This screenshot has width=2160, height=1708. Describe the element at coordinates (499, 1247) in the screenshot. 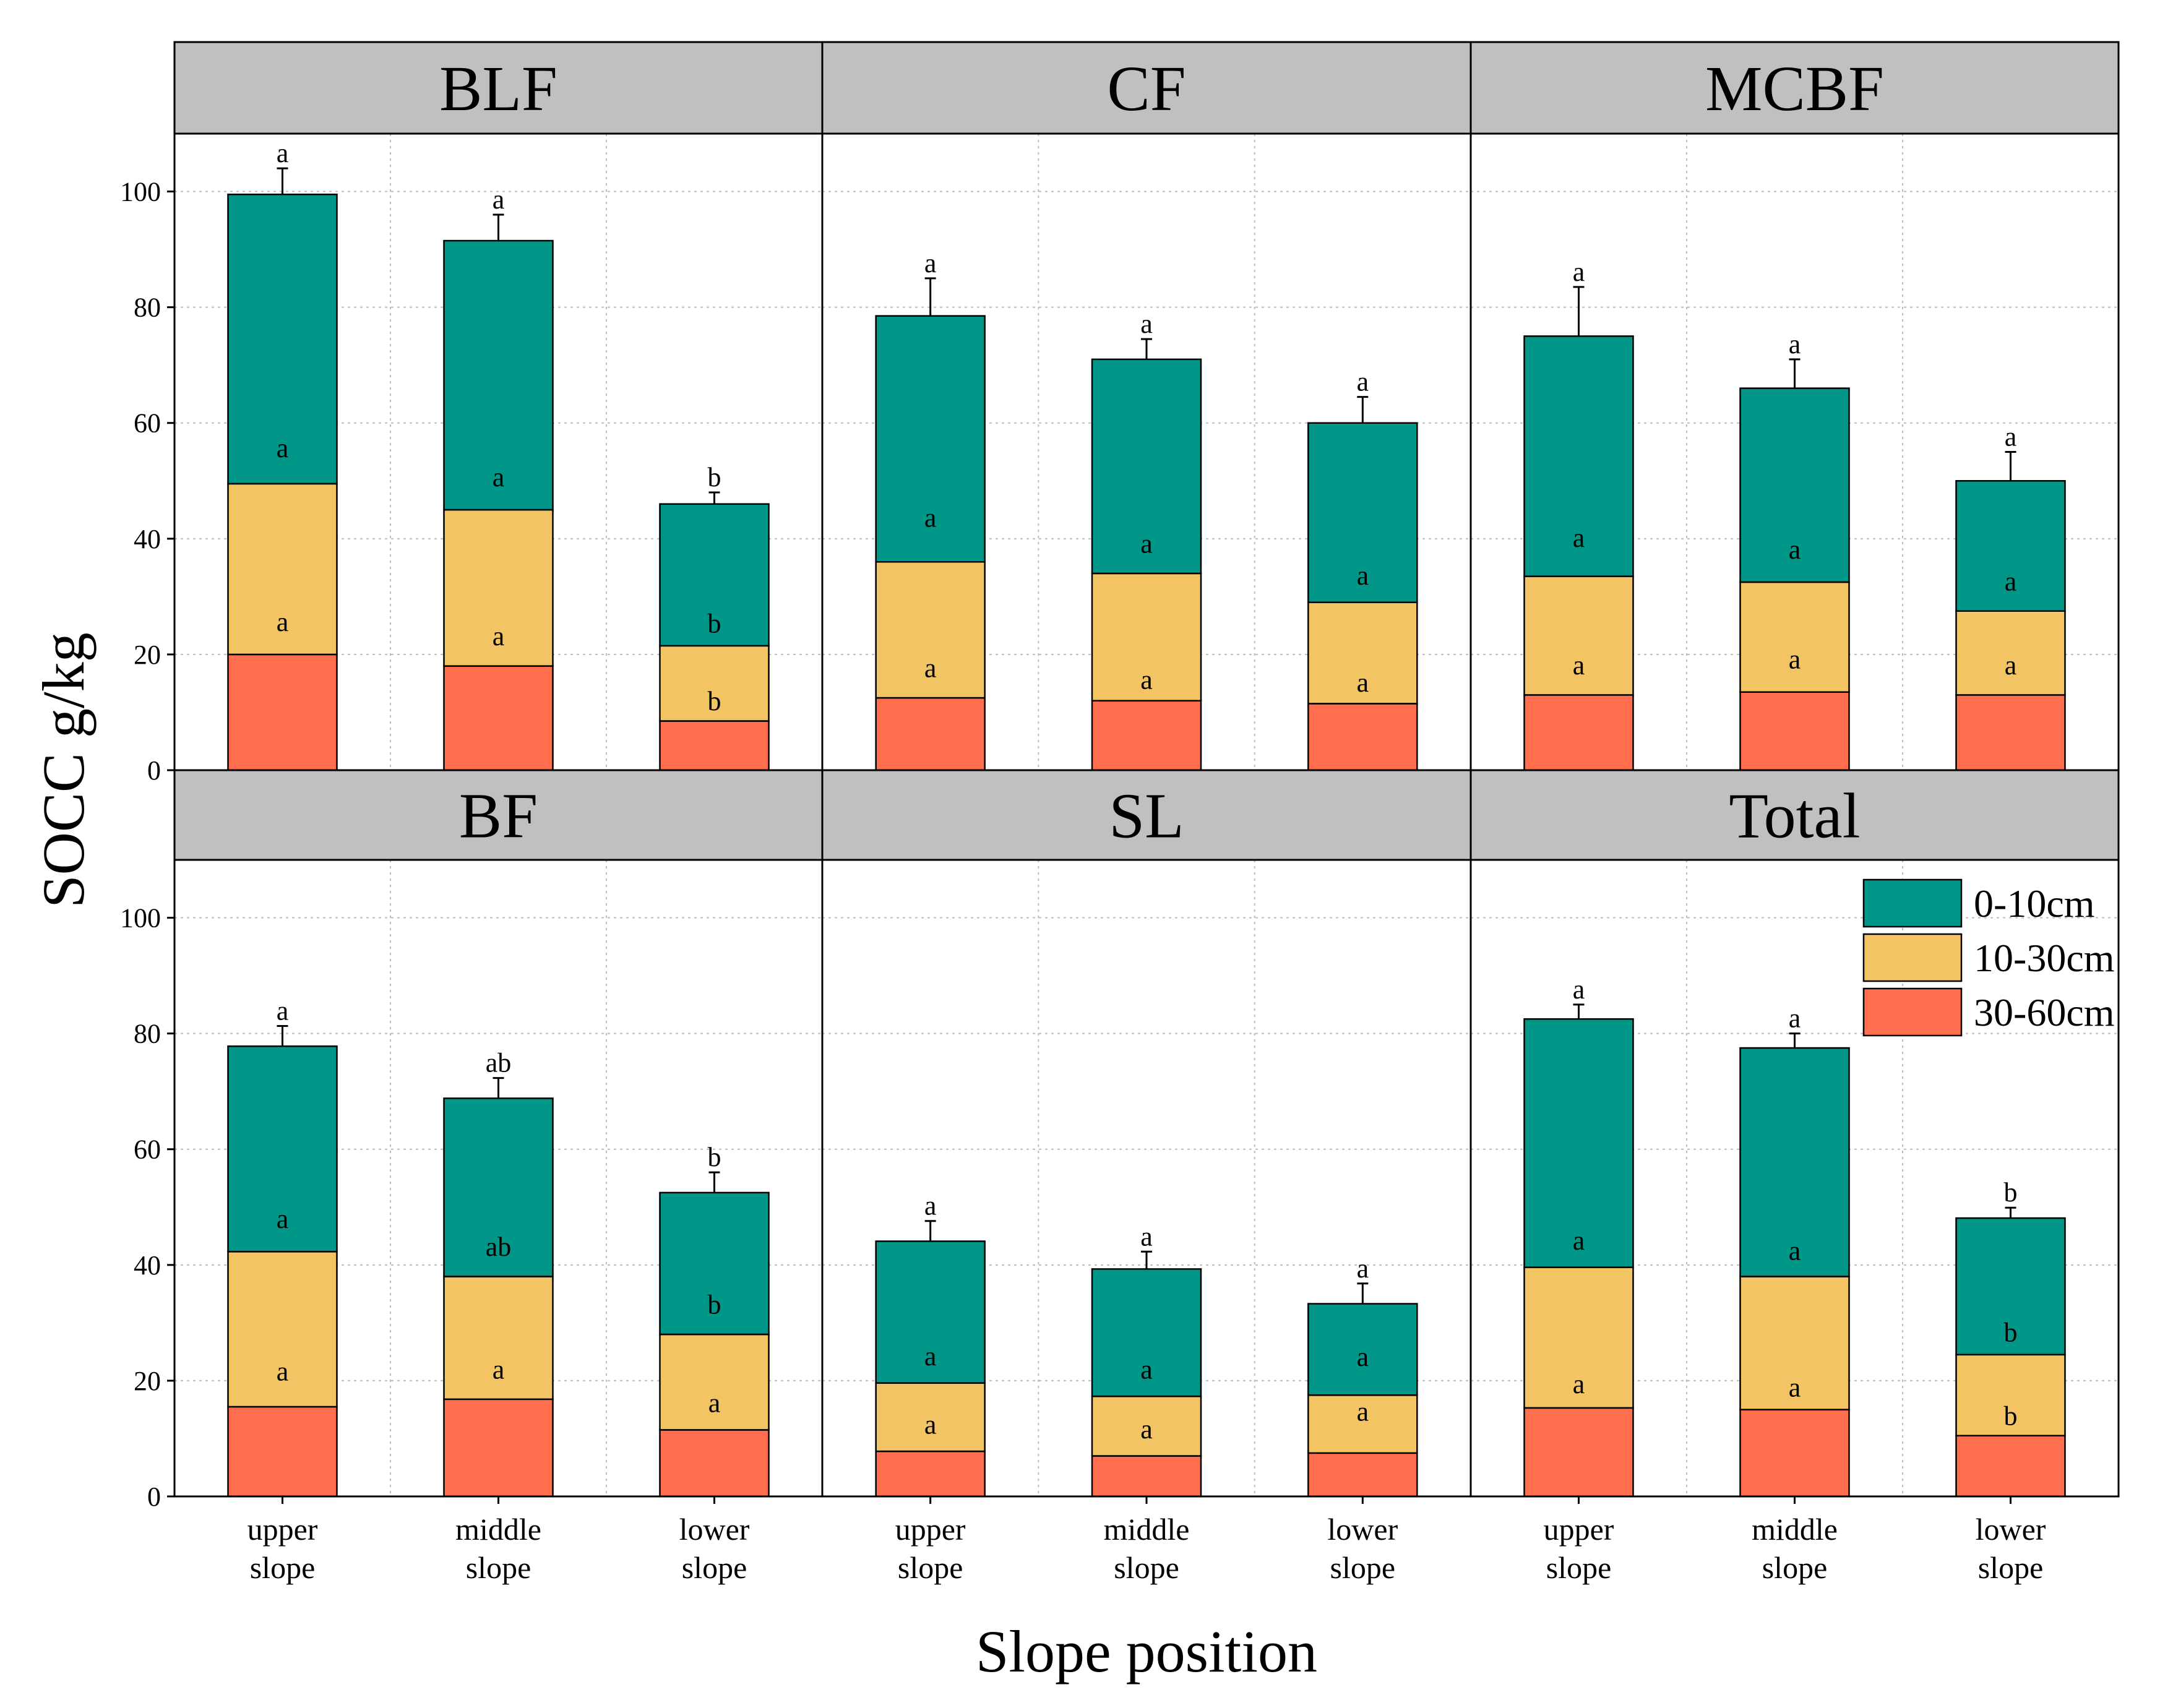

I see `significance-letter: ab` at that location.